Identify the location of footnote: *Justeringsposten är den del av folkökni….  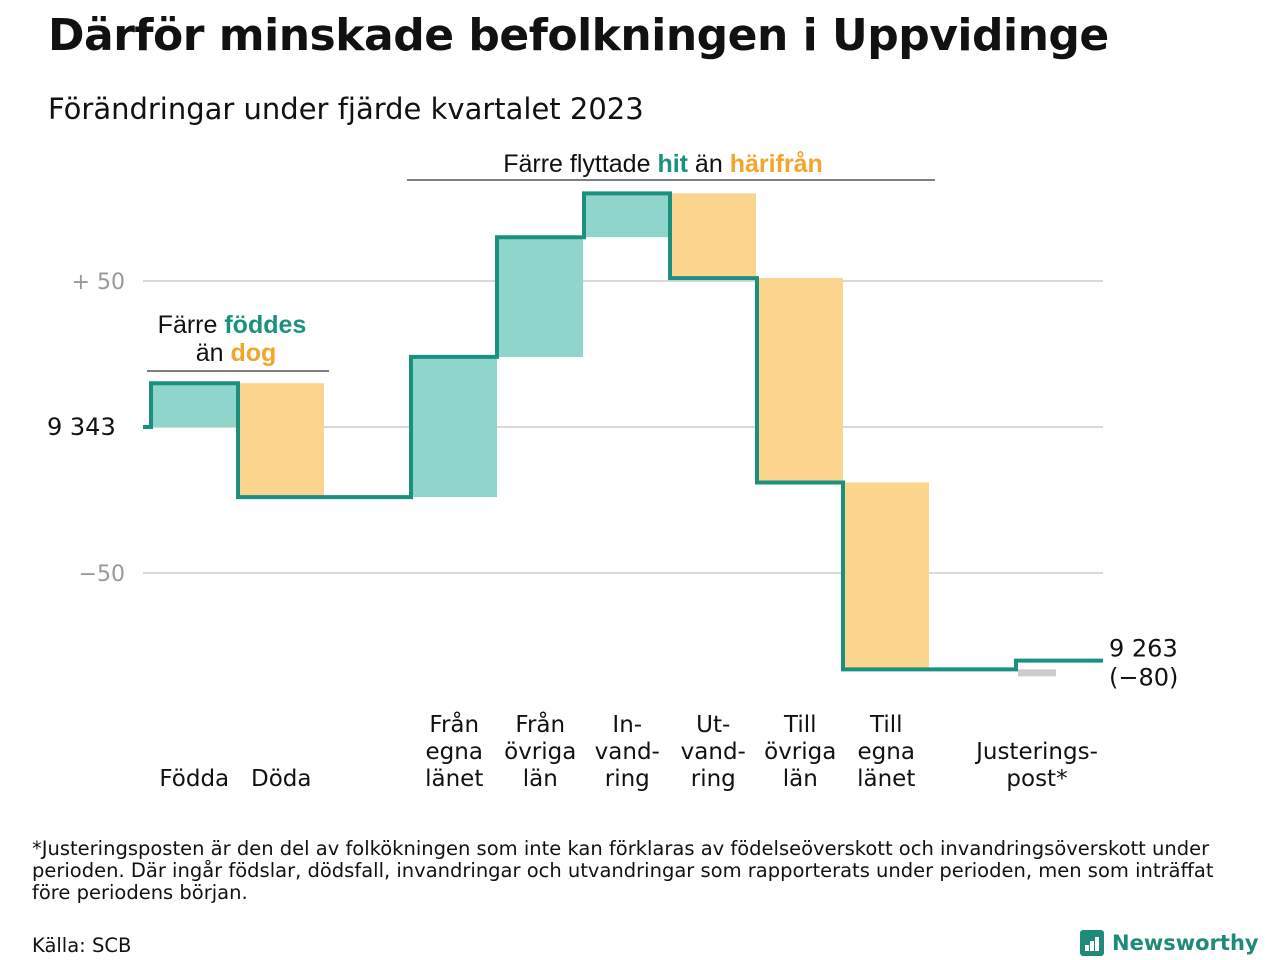
(623, 870).